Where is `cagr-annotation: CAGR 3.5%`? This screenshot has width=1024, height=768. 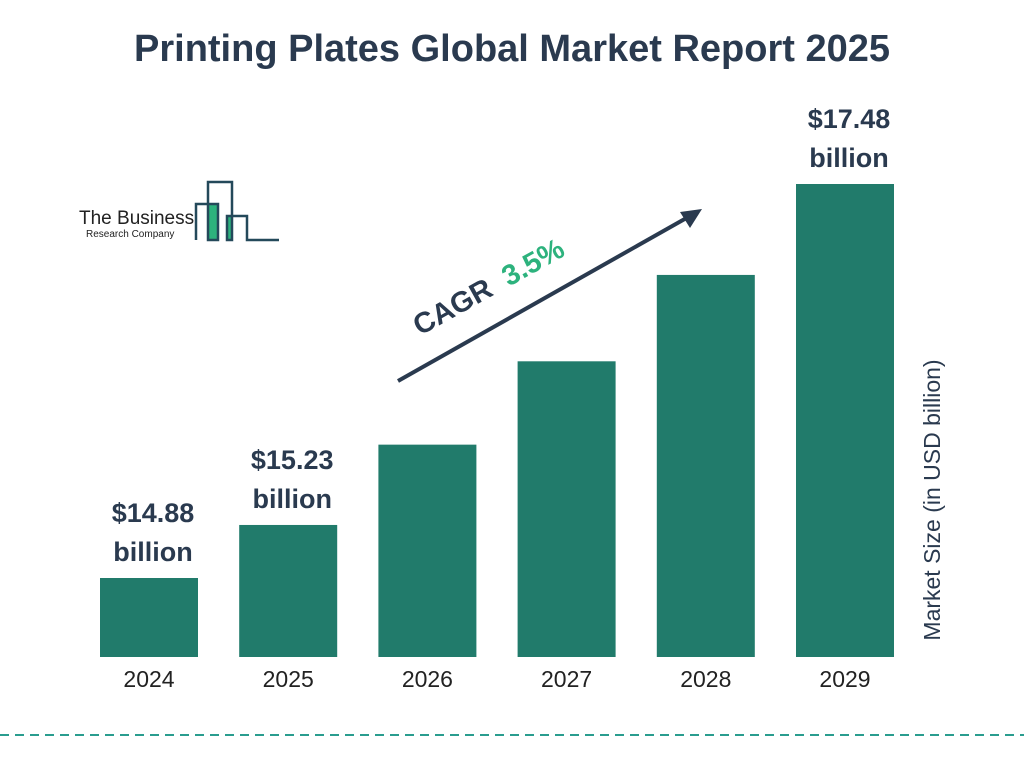 cagr-annotation: CAGR 3.5% is located at coordinates (549, 296).